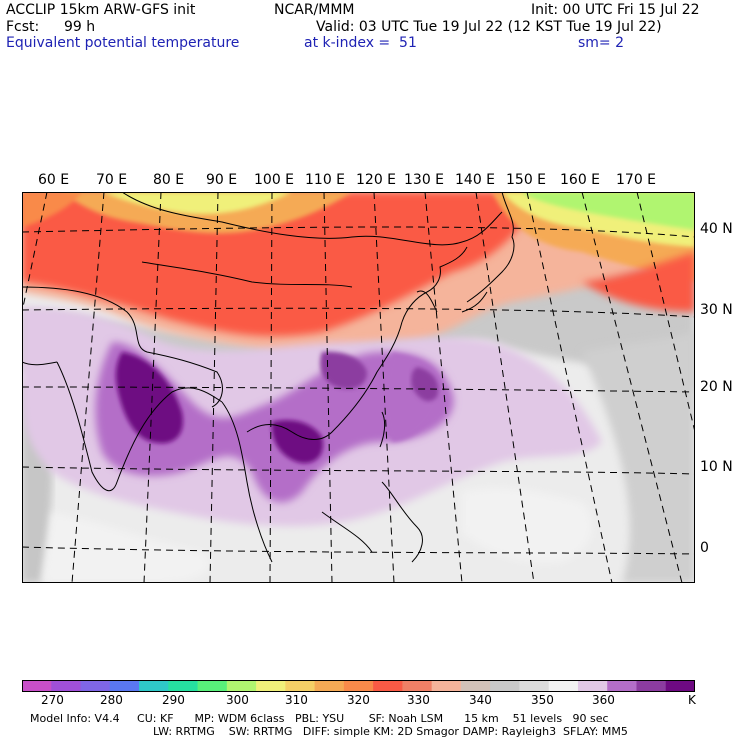 The width and height of the screenshot is (740, 740). Describe the element at coordinates (527, 525) in the screenshot. I see `trop-pale-east` at that location.